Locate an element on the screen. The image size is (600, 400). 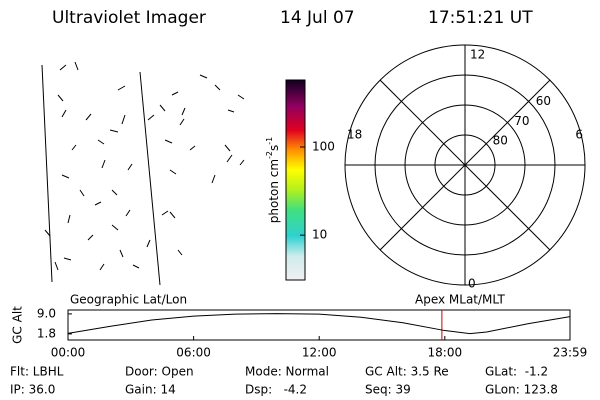
lat-label: 70 is located at coordinates (521, 121).